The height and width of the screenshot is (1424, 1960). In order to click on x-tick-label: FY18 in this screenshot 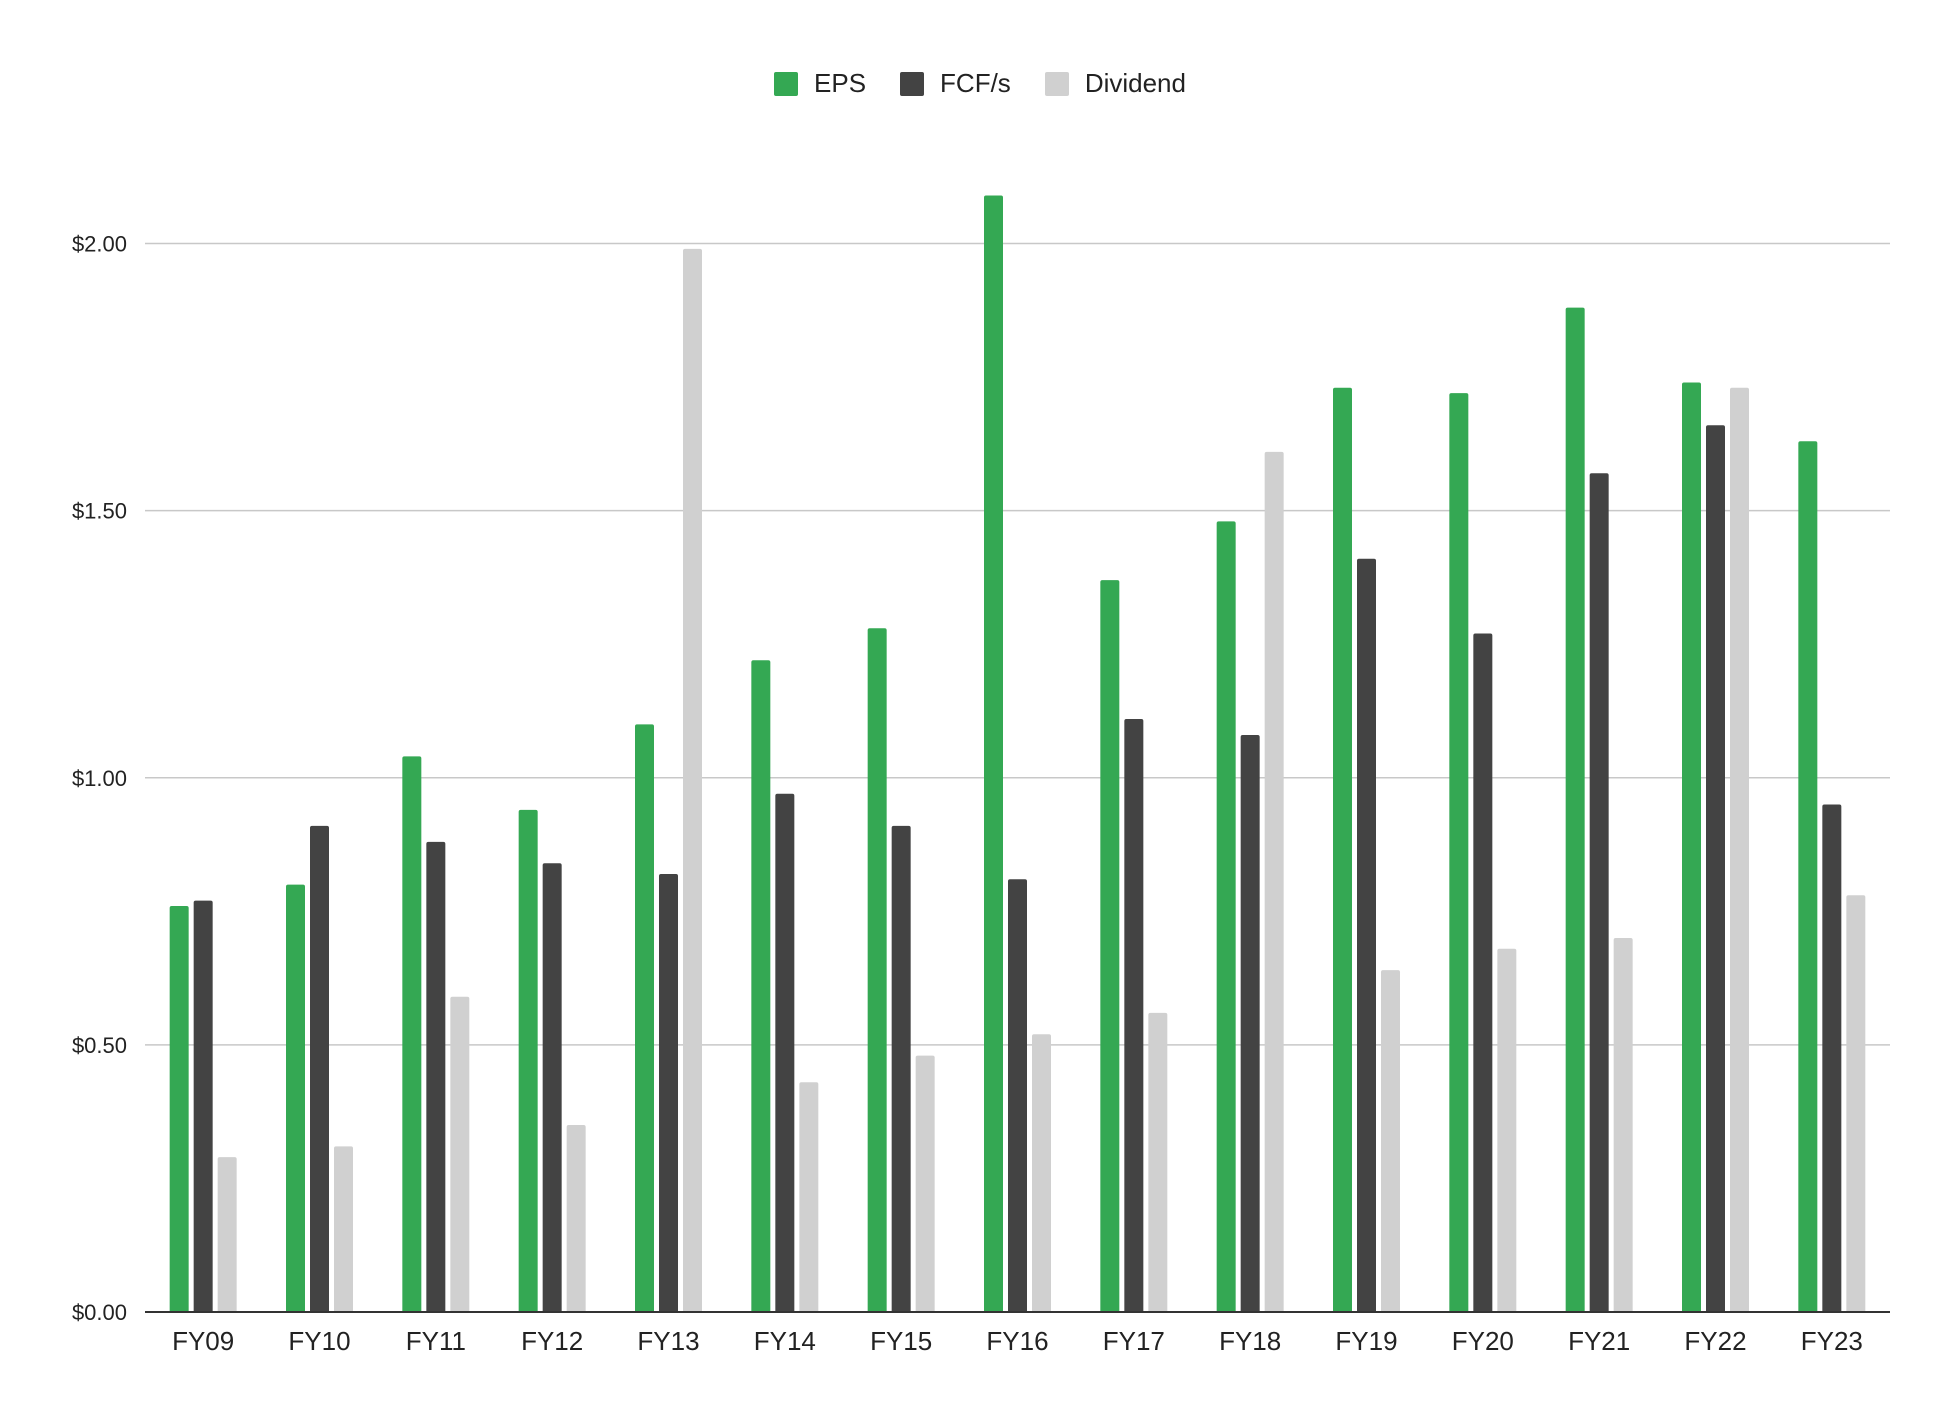, I will do `click(1250, 1341)`.